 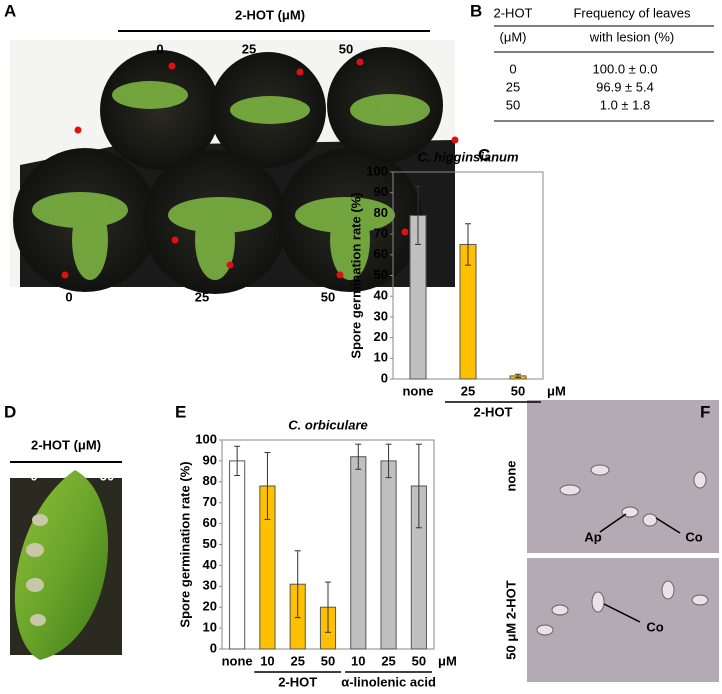 What do you see at coordinates (513, 104) in the screenshot?
I see `table-cell: 50` at bounding box center [513, 104].